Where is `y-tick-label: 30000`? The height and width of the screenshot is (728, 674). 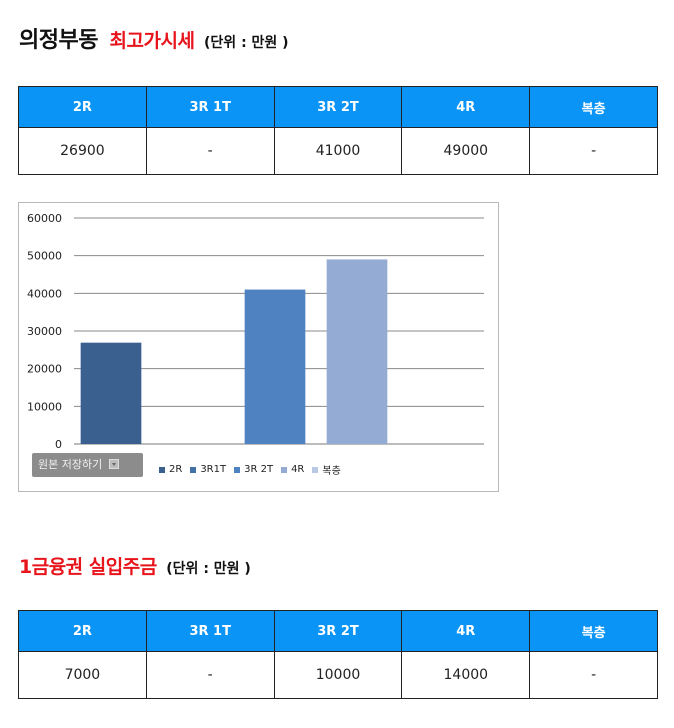
y-tick-label: 30000 is located at coordinates (44, 331).